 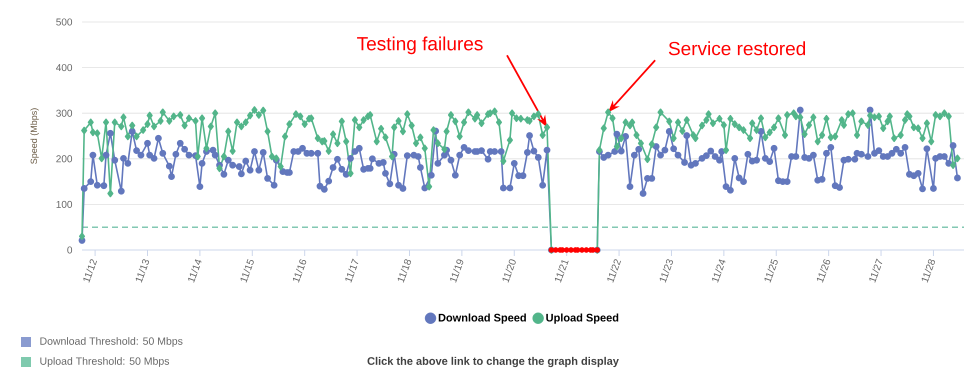 What do you see at coordinates (719, 271) in the screenshot?
I see `x-tick-label: 11/24` at bounding box center [719, 271].